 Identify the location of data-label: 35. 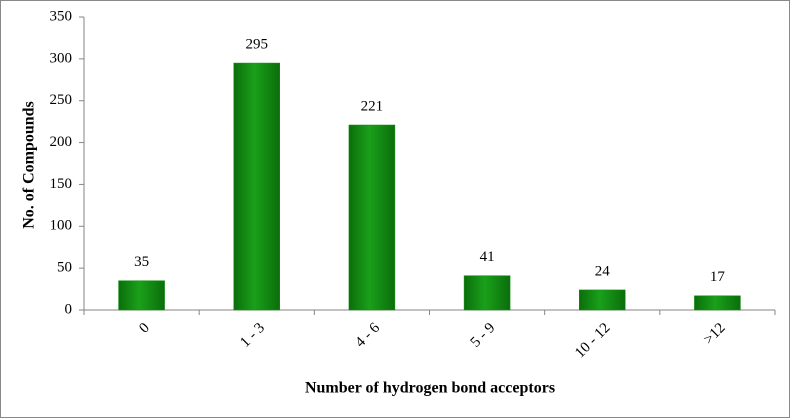
(141, 262).